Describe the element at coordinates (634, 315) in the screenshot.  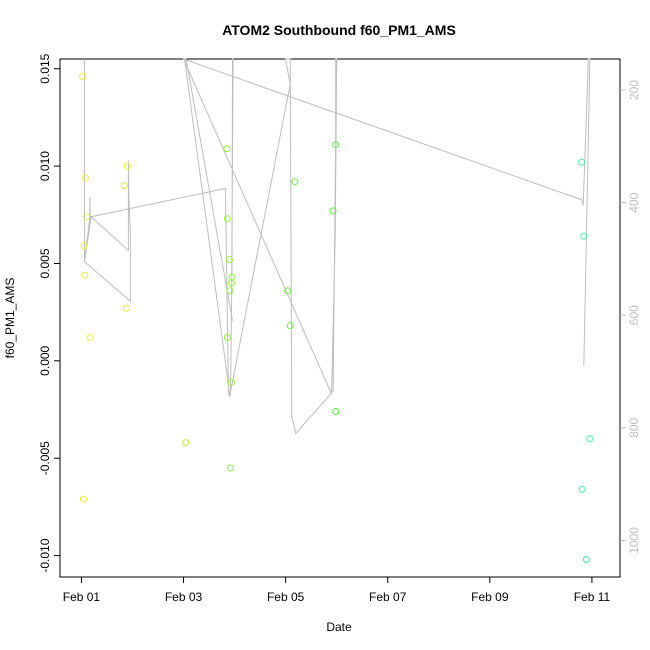
I see `y2-tick-label: 600` at that location.